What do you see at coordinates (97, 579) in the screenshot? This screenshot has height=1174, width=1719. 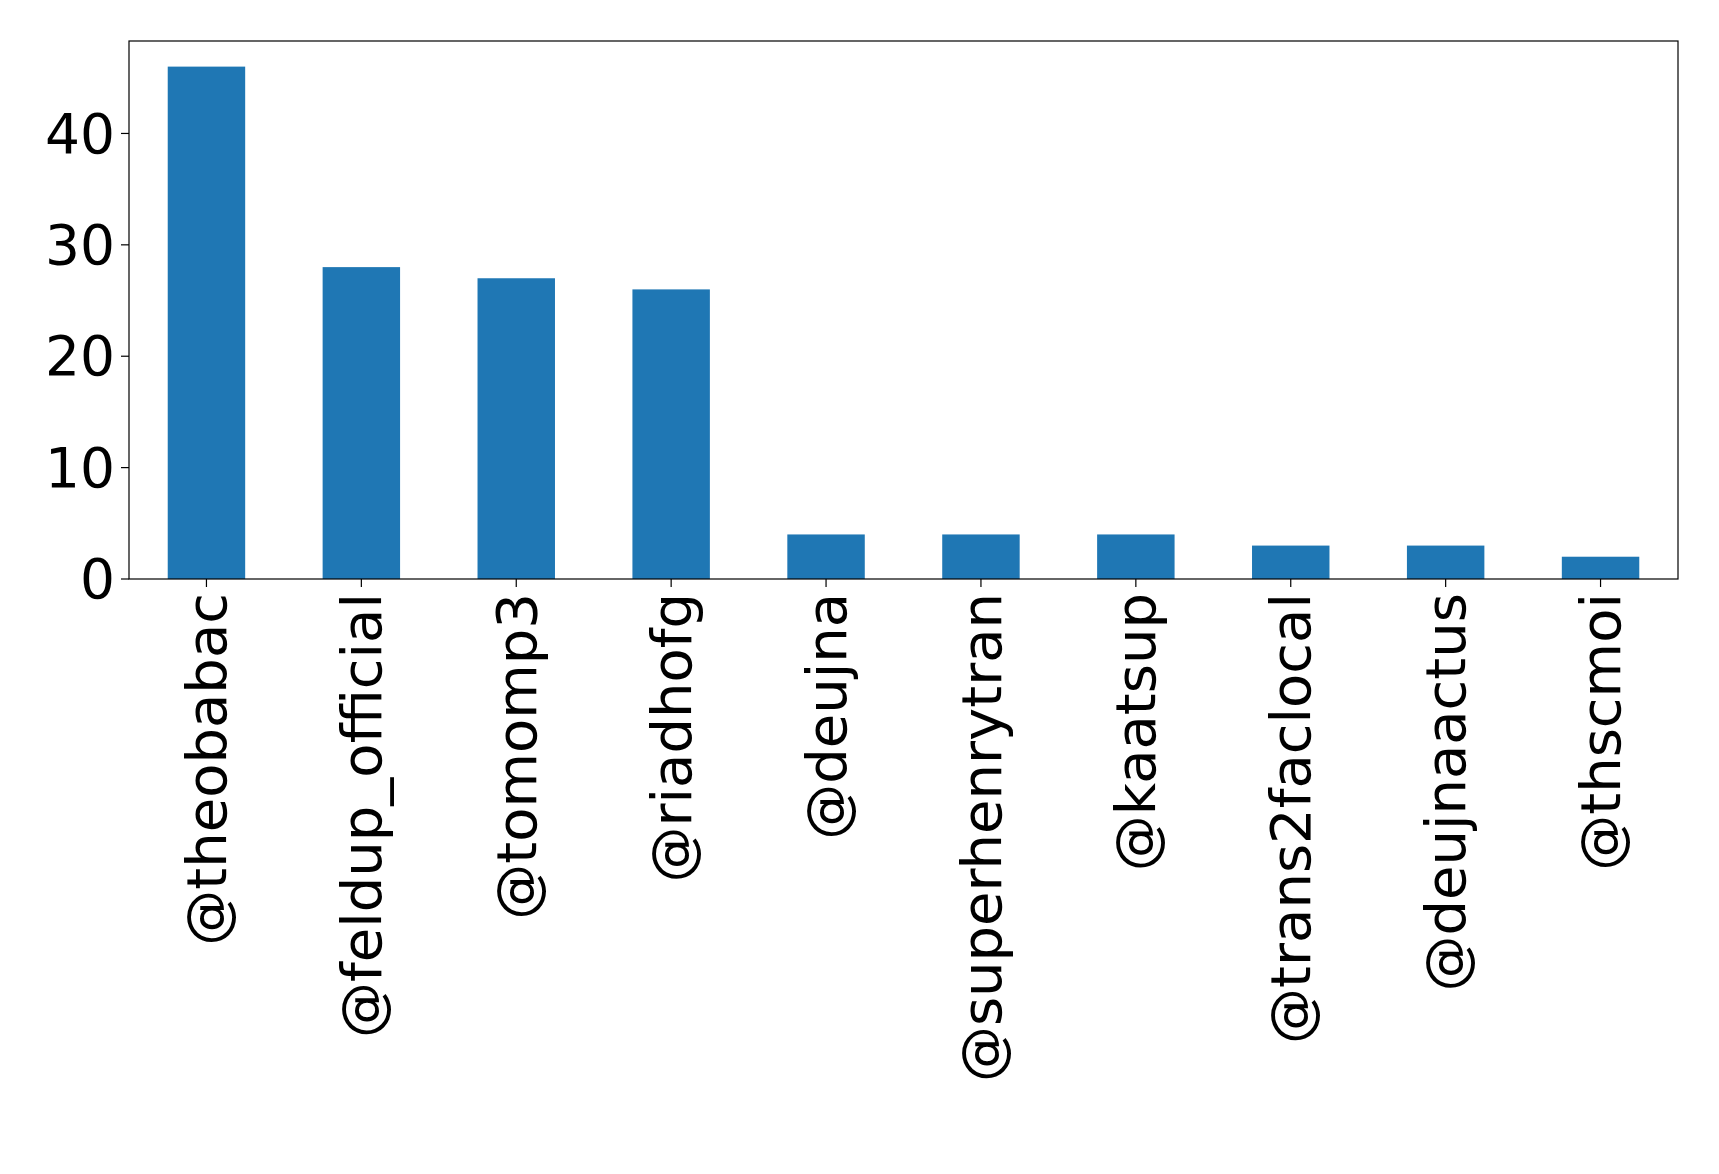 I see `y-tick-label: 0` at bounding box center [97, 579].